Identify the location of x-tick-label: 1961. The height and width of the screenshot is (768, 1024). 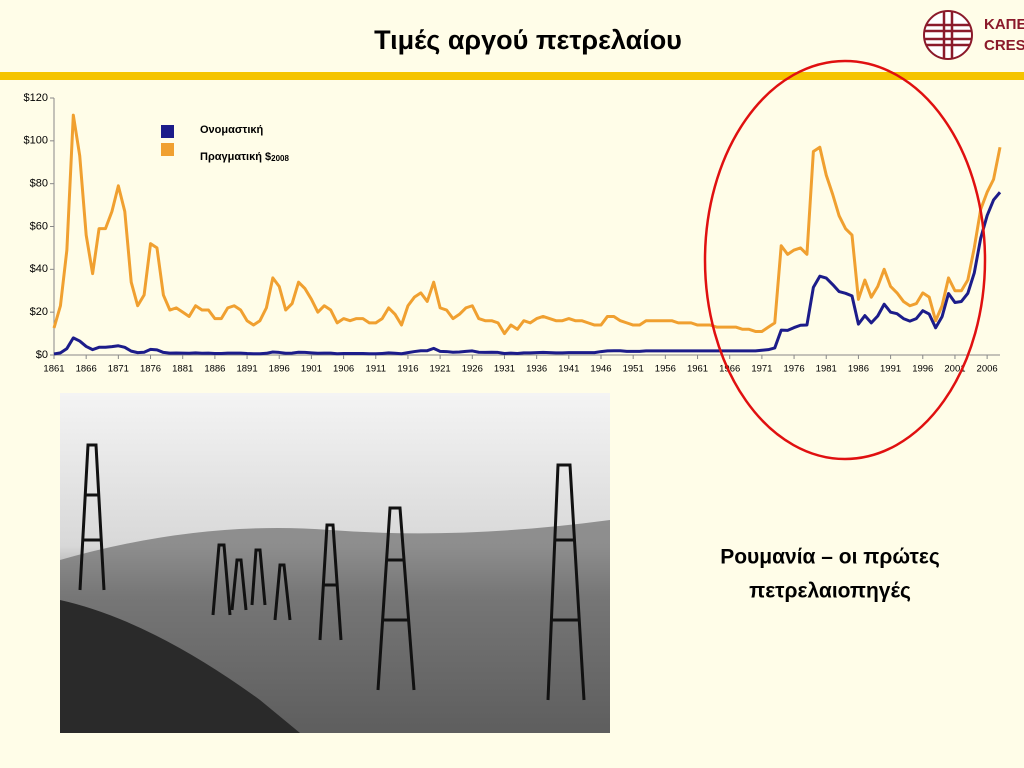
(697, 369).